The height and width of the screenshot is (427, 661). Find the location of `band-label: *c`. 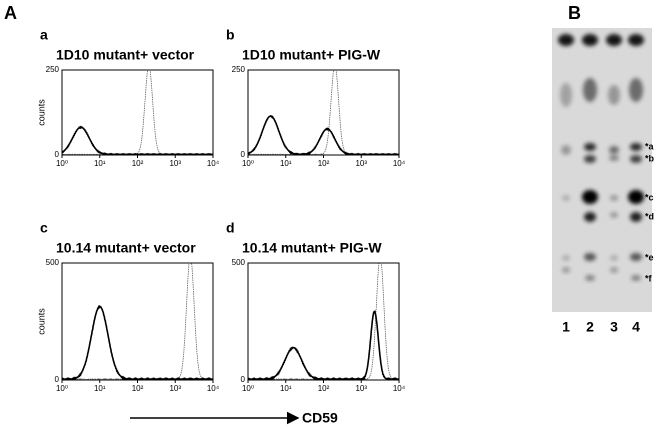

band-label: *c is located at coordinates (649, 197).